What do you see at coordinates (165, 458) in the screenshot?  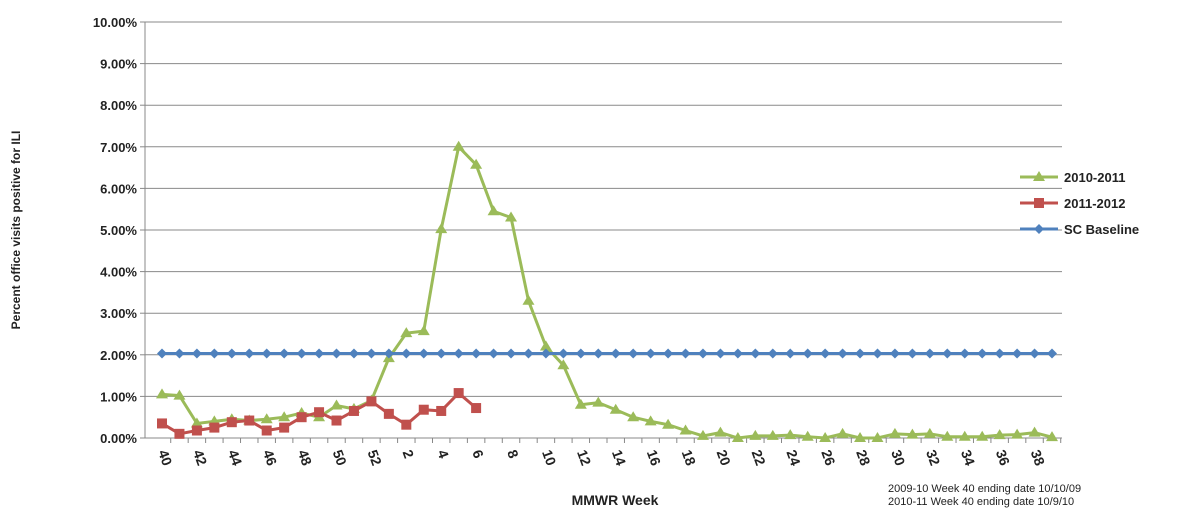 I see `x-tick-label: 40` at bounding box center [165, 458].